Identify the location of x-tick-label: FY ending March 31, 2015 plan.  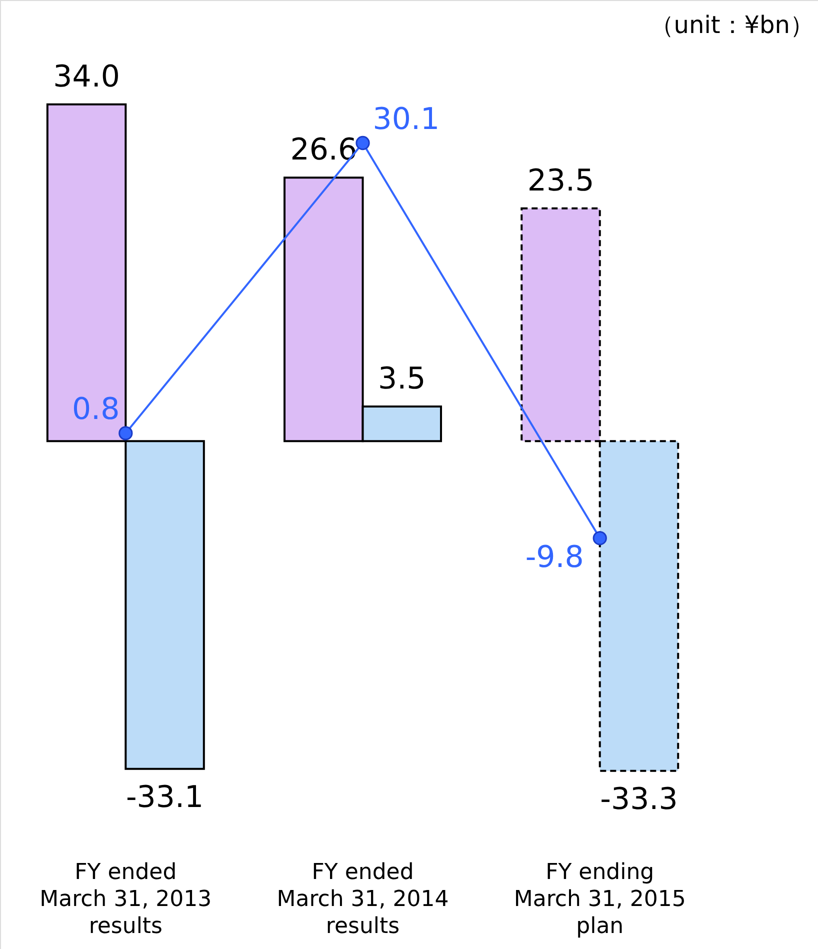
(600, 899).